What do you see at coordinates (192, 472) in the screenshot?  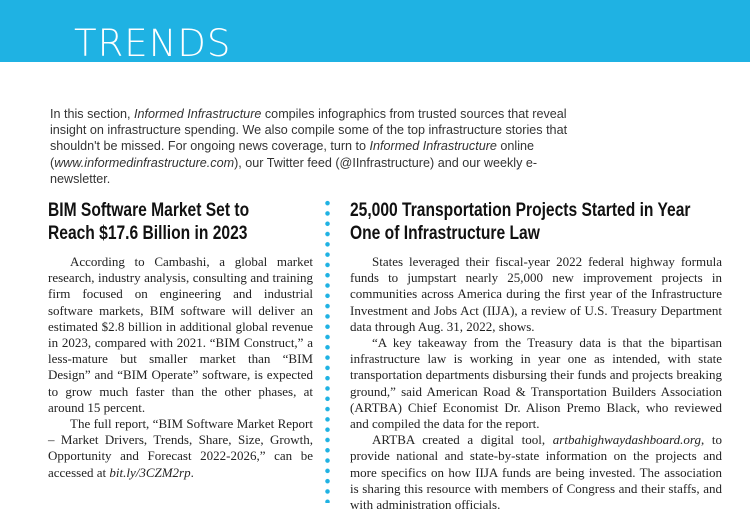 I see `paragraph-text: .` at bounding box center [192, 472].